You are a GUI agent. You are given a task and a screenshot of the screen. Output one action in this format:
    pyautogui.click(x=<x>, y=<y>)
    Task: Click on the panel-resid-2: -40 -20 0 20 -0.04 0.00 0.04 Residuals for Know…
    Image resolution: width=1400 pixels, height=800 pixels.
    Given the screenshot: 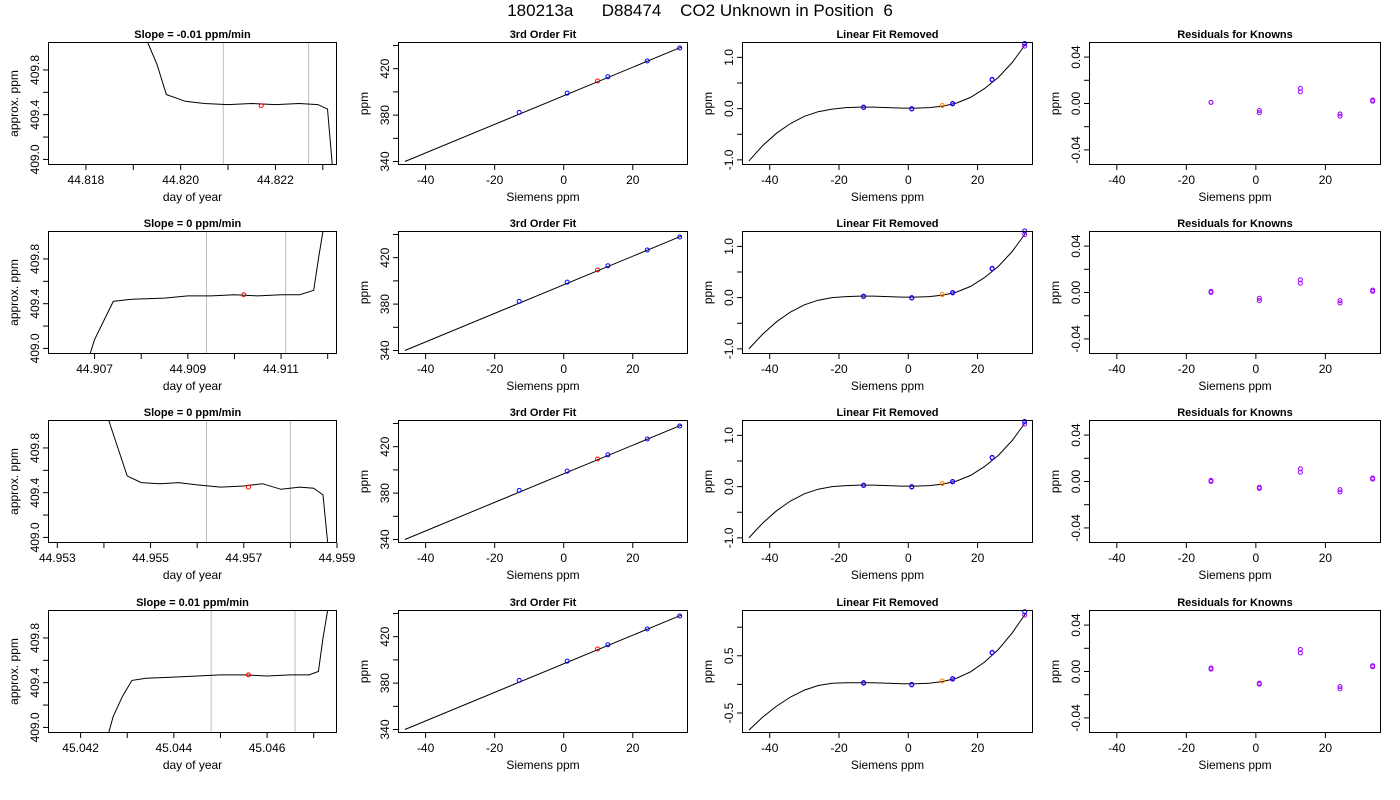 What is the action you would take?
    pyautogui.click(x=1214, y=494)
    